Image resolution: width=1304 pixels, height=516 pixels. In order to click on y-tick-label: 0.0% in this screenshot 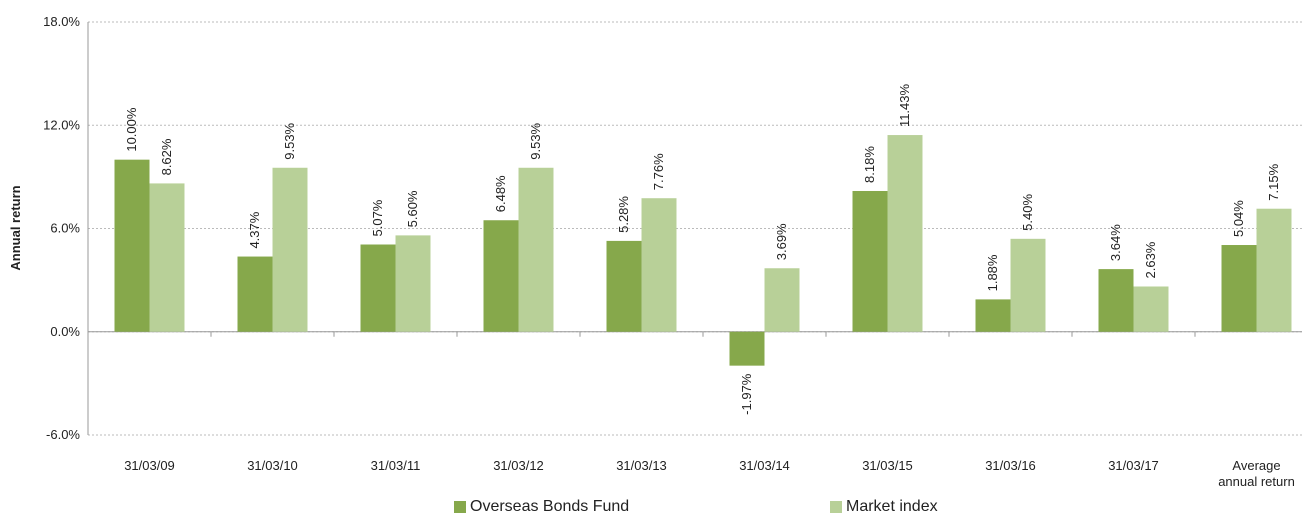, I will do `click(65, 331)`.